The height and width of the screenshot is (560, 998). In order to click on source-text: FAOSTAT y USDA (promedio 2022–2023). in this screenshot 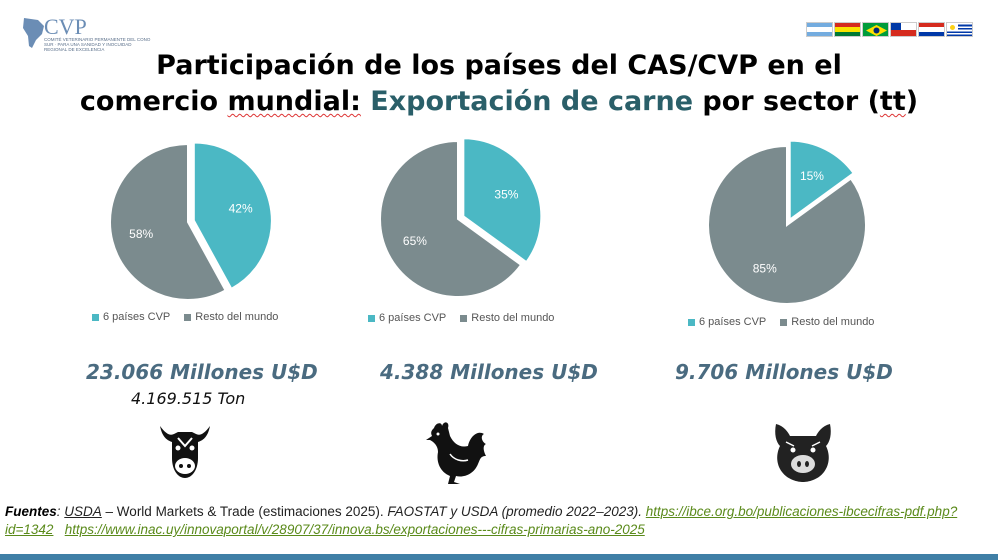, I will do `click(516, 511)`.